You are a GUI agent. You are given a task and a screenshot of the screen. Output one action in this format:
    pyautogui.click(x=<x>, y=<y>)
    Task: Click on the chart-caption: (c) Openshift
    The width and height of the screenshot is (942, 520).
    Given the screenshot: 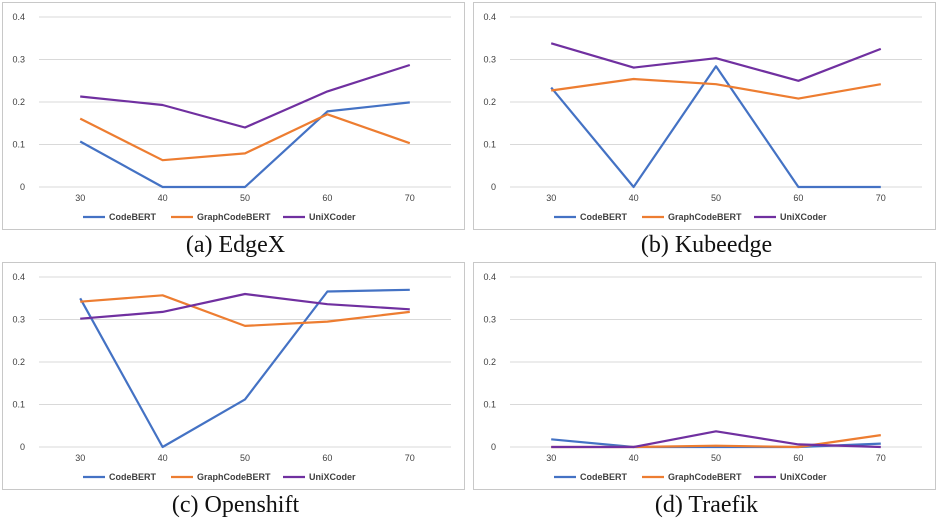 What is the action you would take?
    pyautogui.click(x=235, y=505)
    